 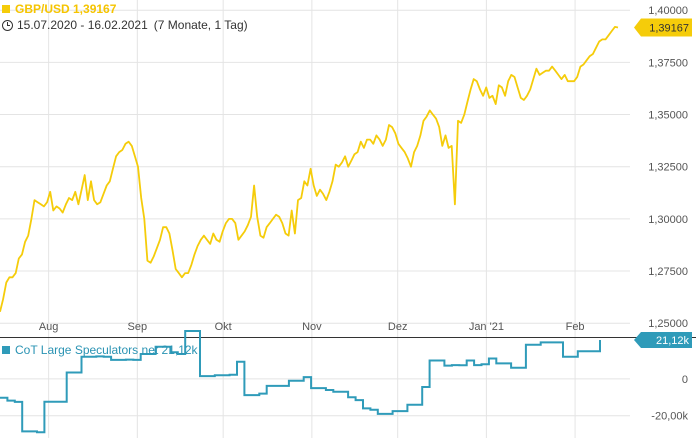 What do you see at coordinates (398, 327) in the screenshot?
I see `month-tick-label: Dez` at bounding box center [398, 327].